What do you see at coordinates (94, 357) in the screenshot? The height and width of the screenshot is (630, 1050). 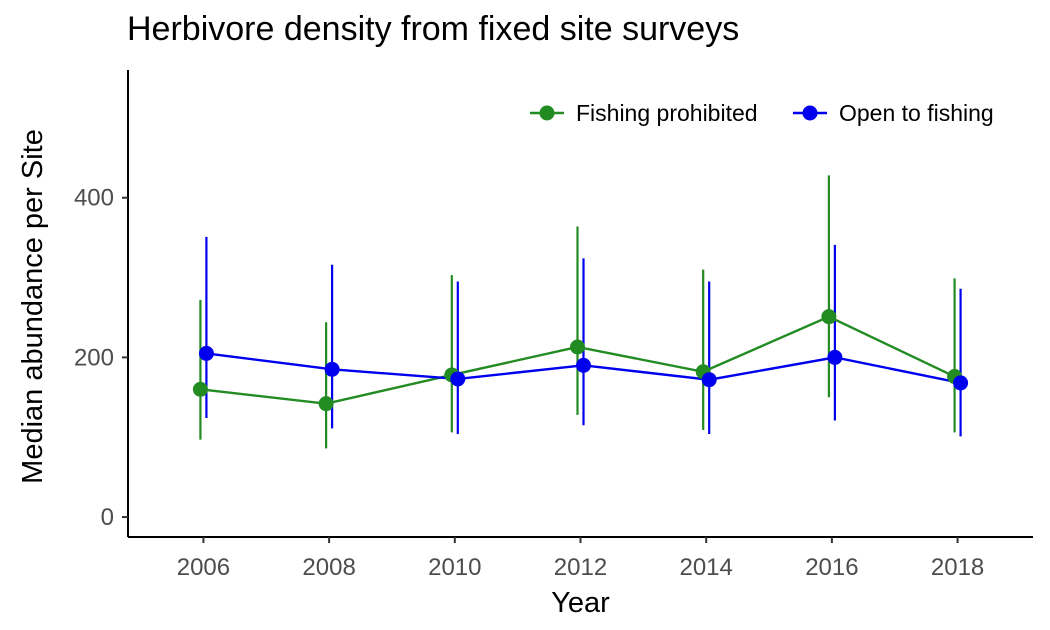 I see `y-tick-label: 200` at bounding box center [94, 357].